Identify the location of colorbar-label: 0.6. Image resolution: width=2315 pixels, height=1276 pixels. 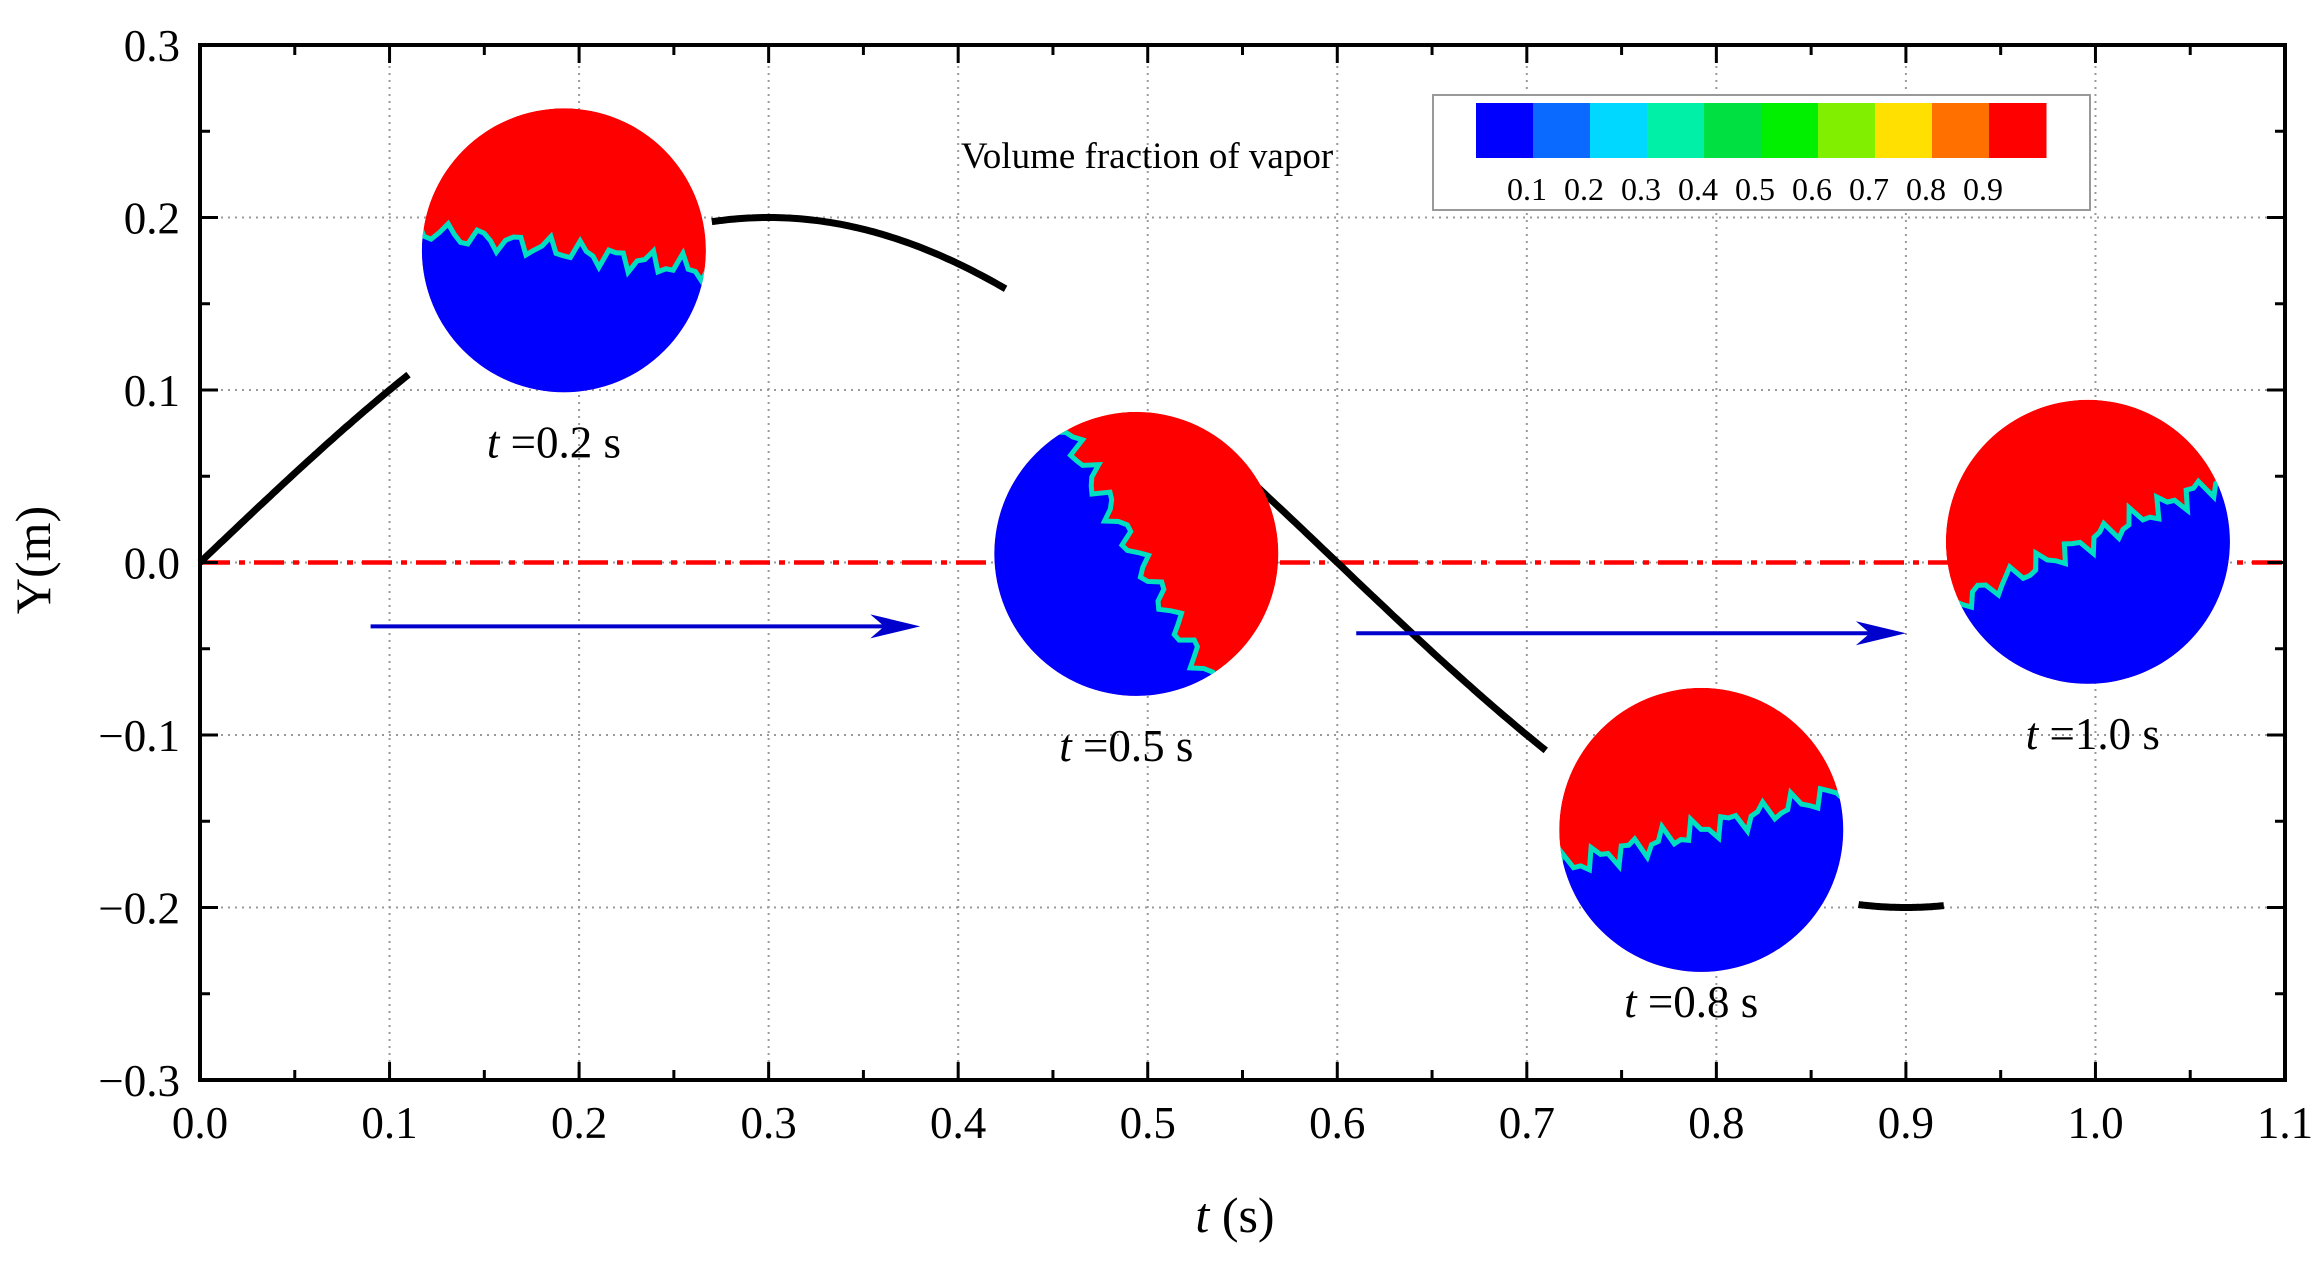
(1812, 189).